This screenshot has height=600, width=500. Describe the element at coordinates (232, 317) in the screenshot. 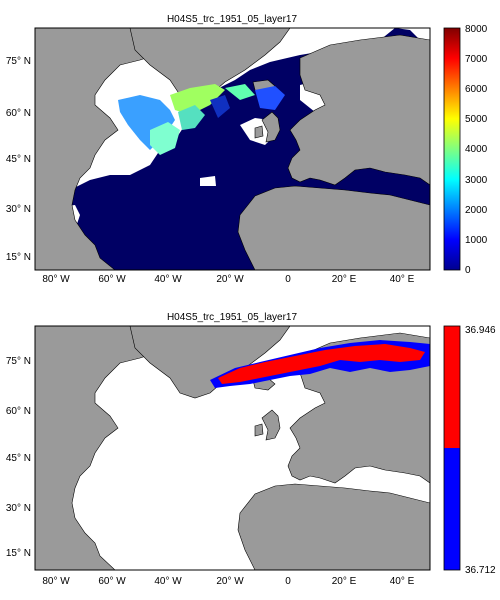

I see `map-title-bottom: H04S5_trc_1951_05_layer17` at that location.